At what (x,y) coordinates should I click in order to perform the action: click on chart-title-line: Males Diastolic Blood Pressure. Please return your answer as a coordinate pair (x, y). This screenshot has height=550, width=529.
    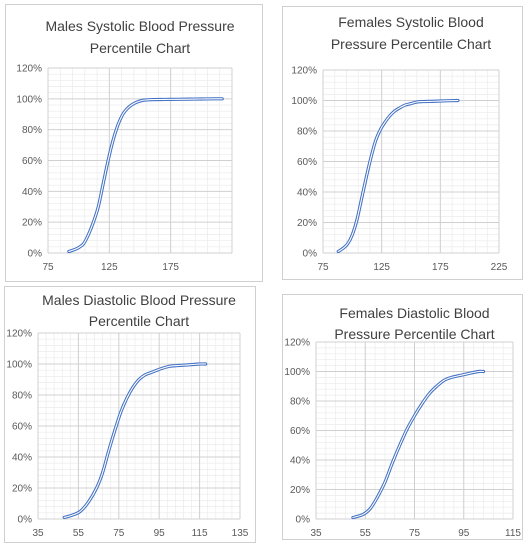
    Looking at the image, I should click on (139, 300).